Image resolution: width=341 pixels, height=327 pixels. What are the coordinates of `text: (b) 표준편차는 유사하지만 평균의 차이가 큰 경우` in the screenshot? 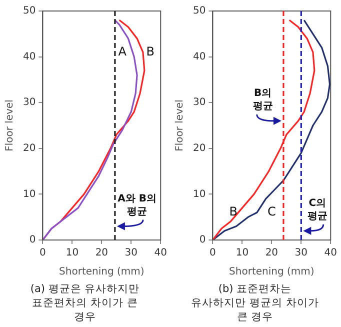 It's located at (255, 303).